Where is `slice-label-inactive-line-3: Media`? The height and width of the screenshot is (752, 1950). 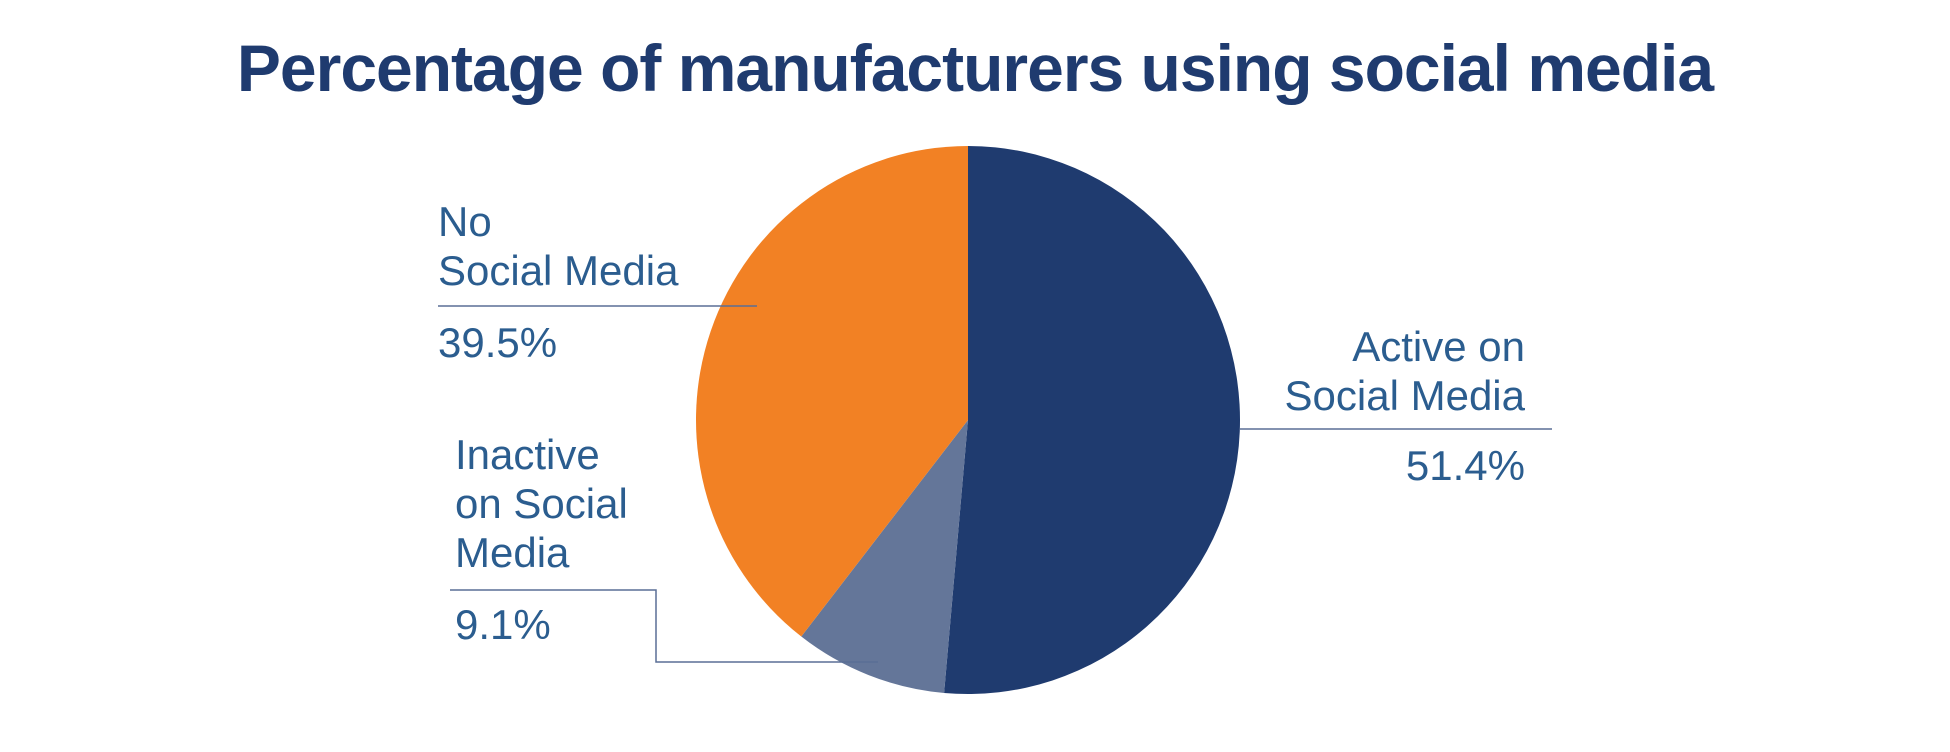
slice-label-inactive-line-3: Media is located at coordinates (512, 552).